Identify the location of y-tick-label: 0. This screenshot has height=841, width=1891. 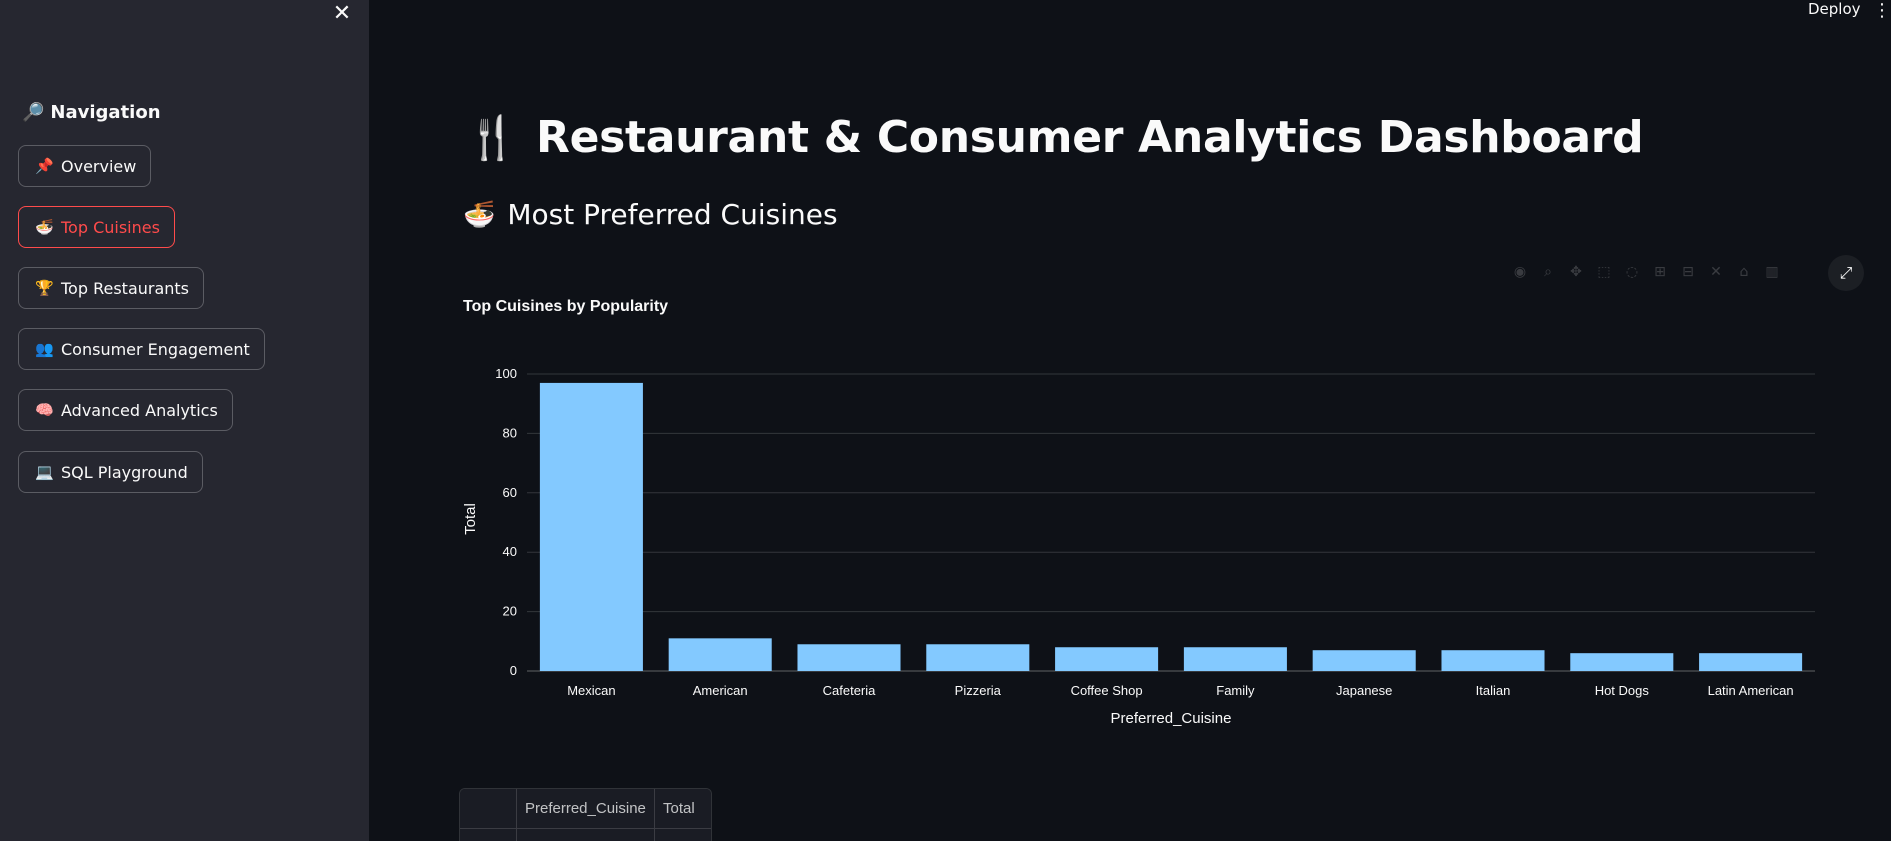
(513, 670).